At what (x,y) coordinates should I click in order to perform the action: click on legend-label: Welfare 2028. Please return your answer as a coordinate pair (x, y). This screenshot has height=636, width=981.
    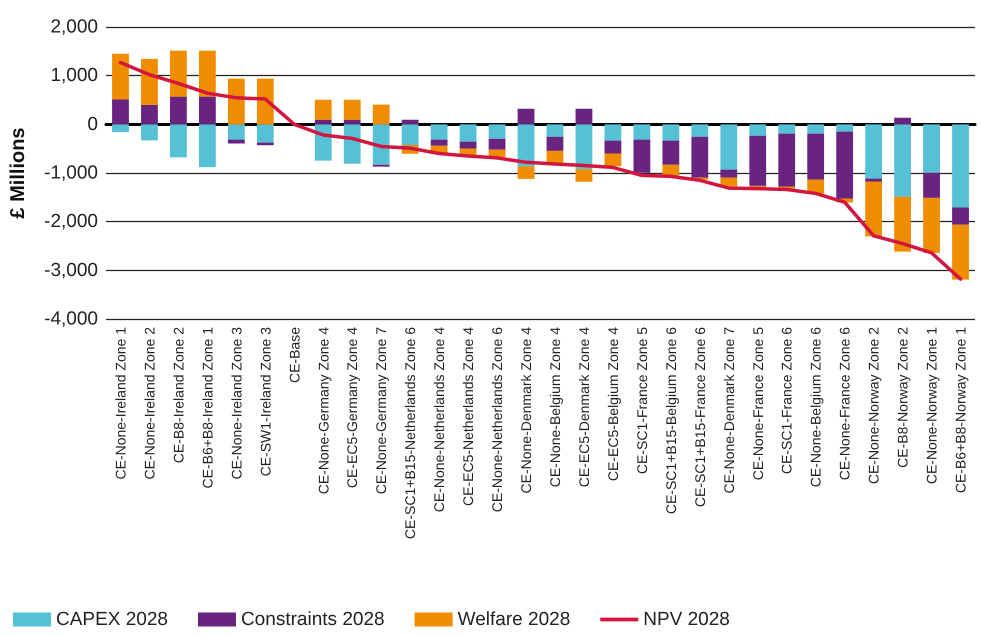
    Looking at the image, I should click on (514, 619).